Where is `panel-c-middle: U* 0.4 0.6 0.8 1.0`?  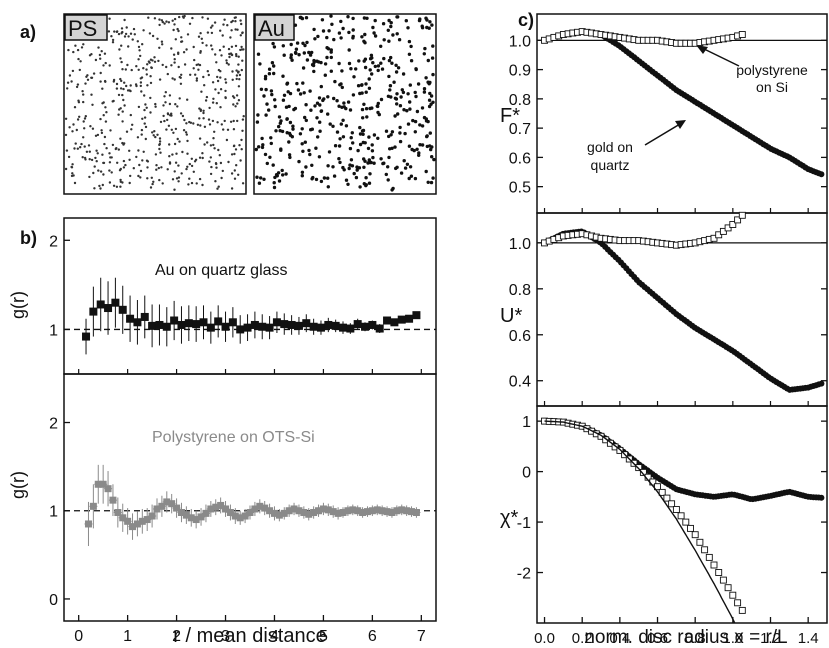
panel-c-middle: U* 0.4 0.6 0.8 1.0 is located at coordinates (664, 309).